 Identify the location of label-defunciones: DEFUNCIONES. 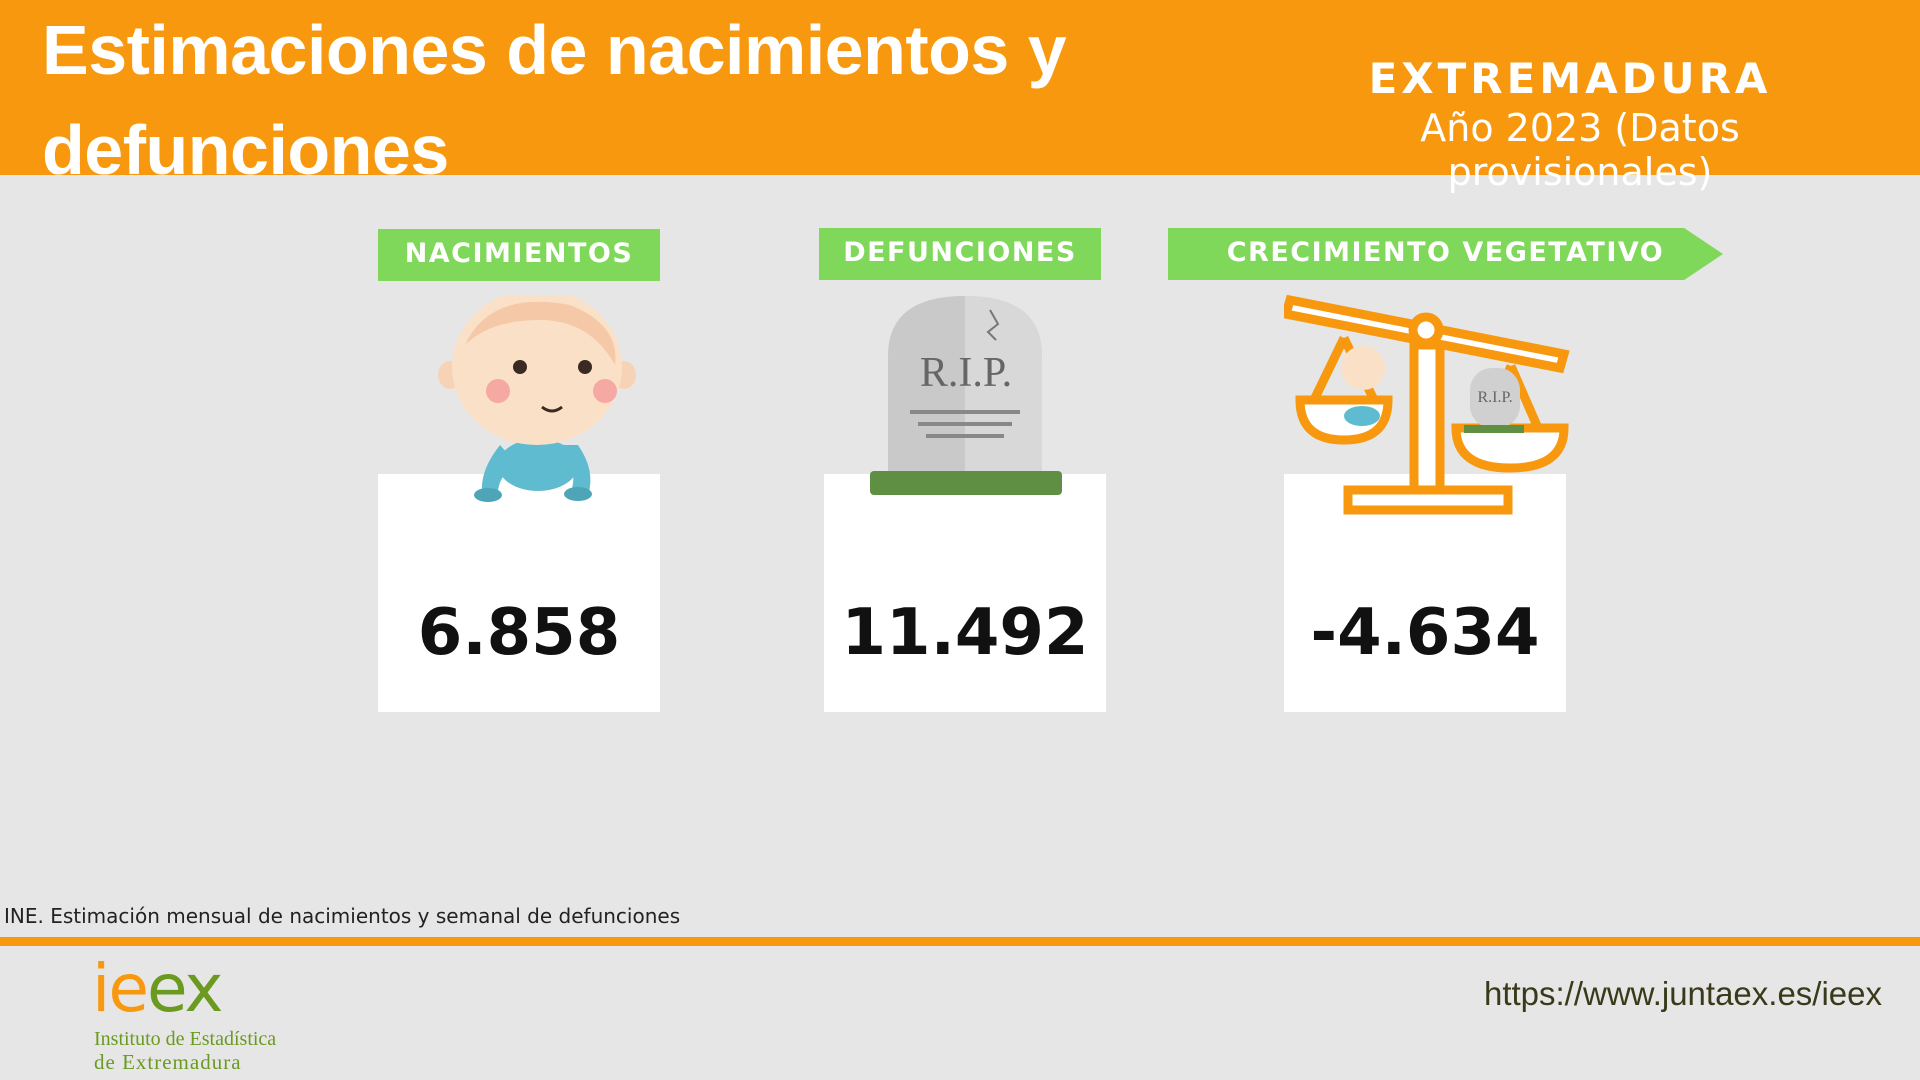
(960, 254).